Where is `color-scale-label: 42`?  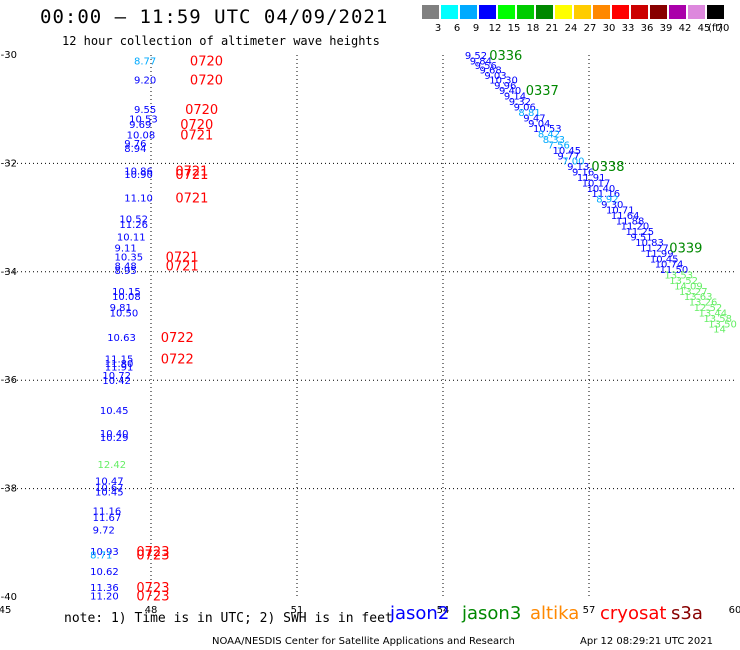 color-scale-label: 42 is located at coordinates (685, 28).